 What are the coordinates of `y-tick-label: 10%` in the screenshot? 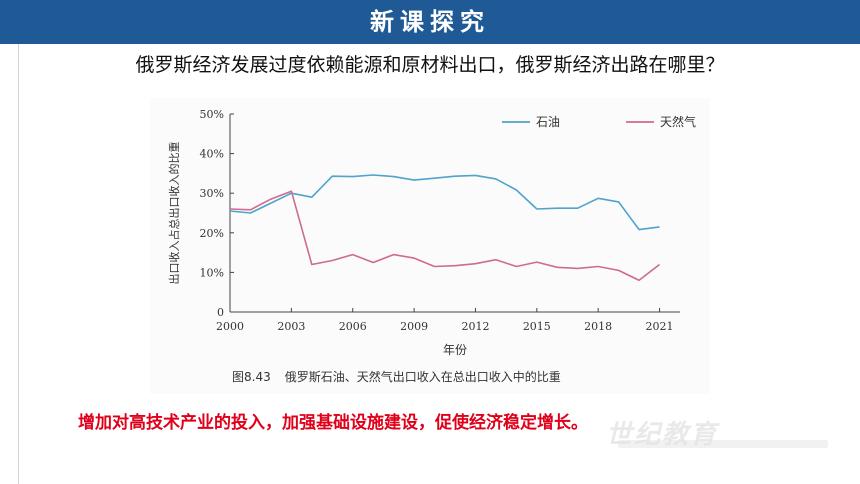 It's located at (212, 272).